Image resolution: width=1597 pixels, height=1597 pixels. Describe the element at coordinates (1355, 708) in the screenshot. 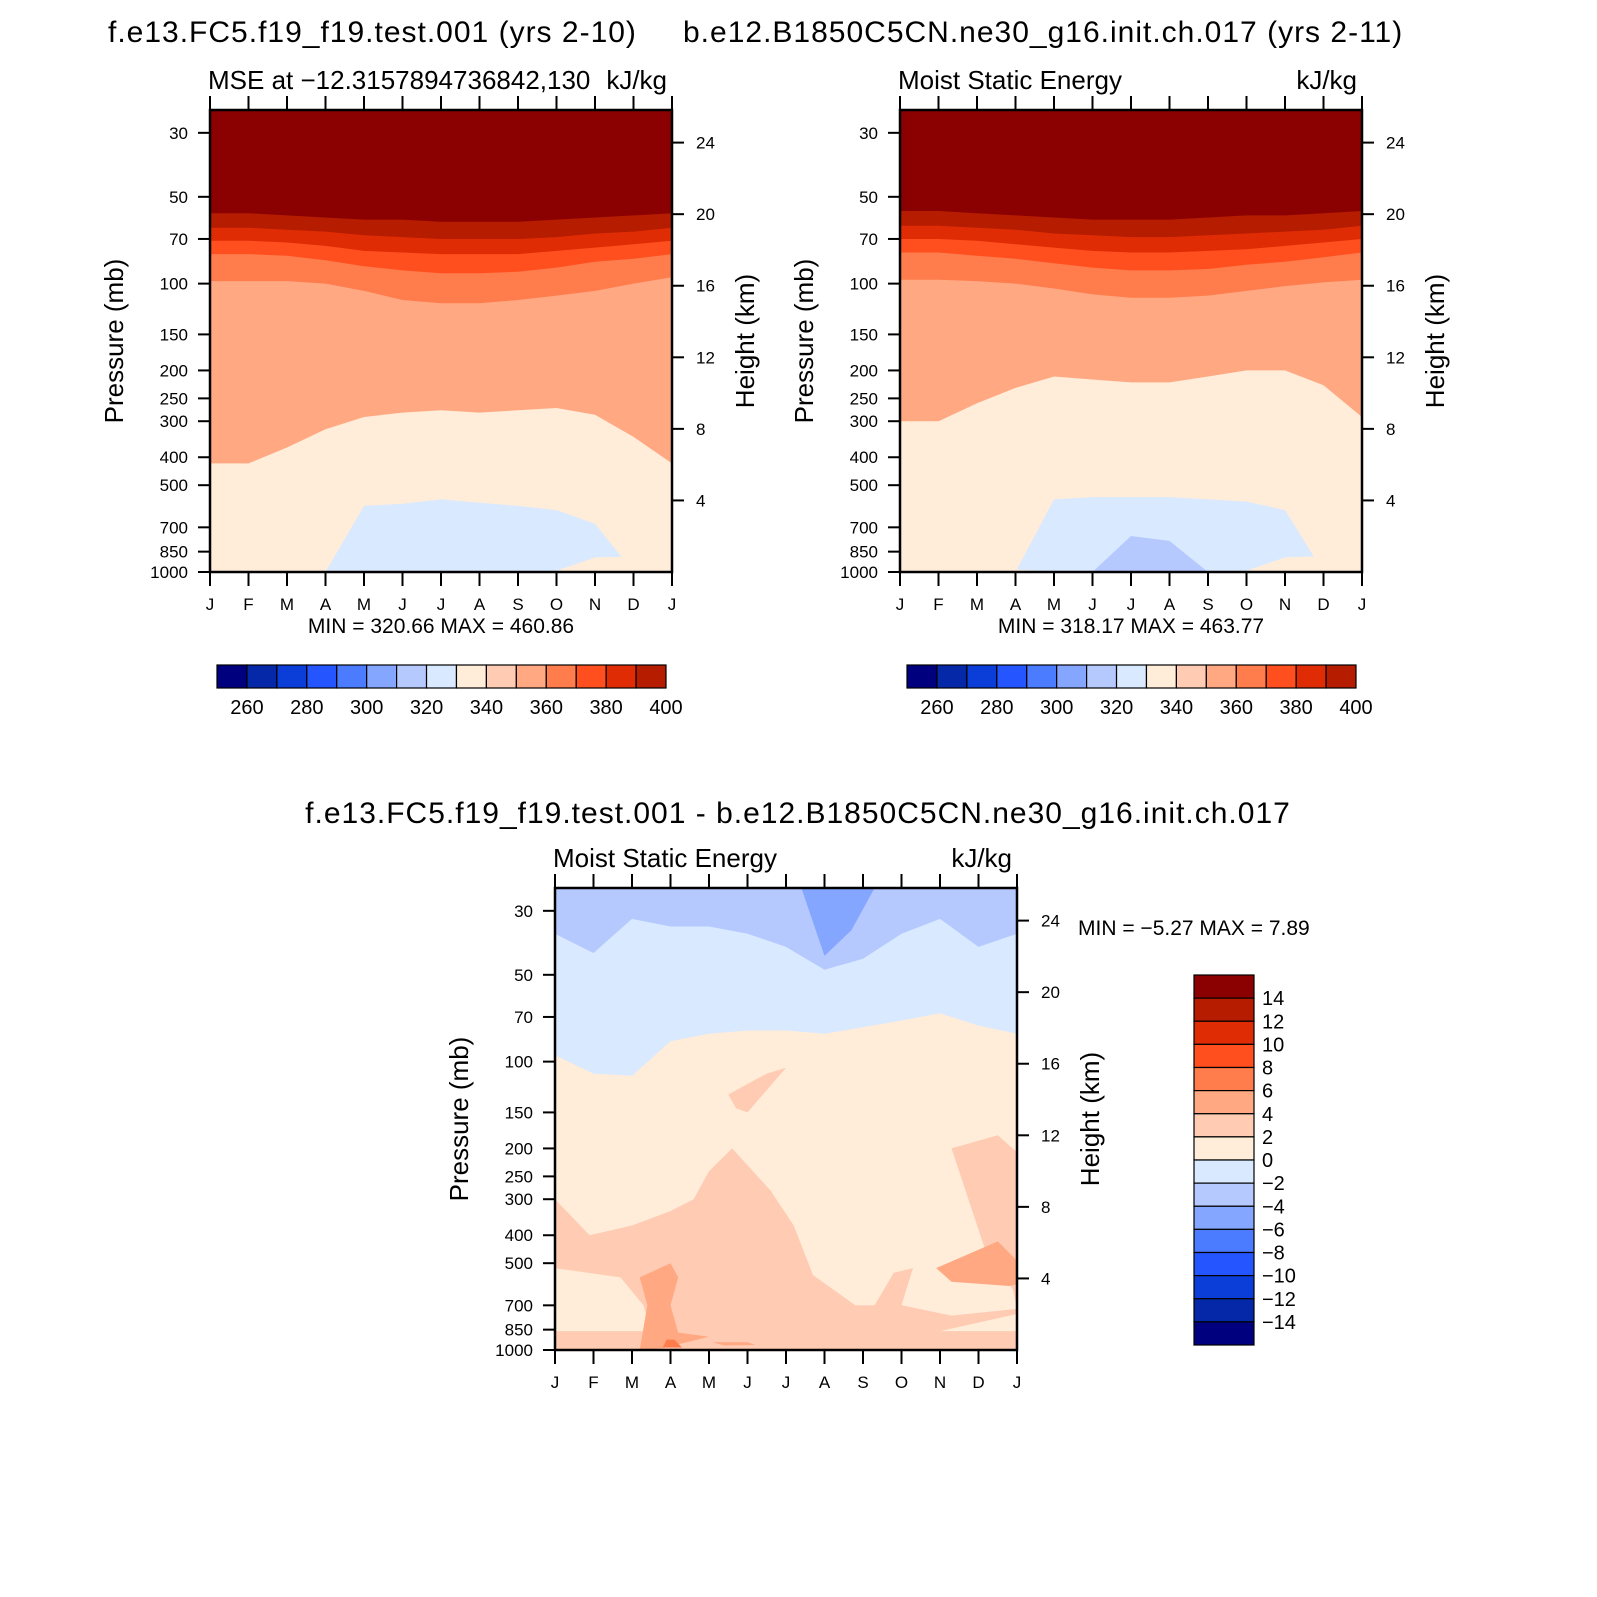

I see `colorbar-label-7: 400` at that location.